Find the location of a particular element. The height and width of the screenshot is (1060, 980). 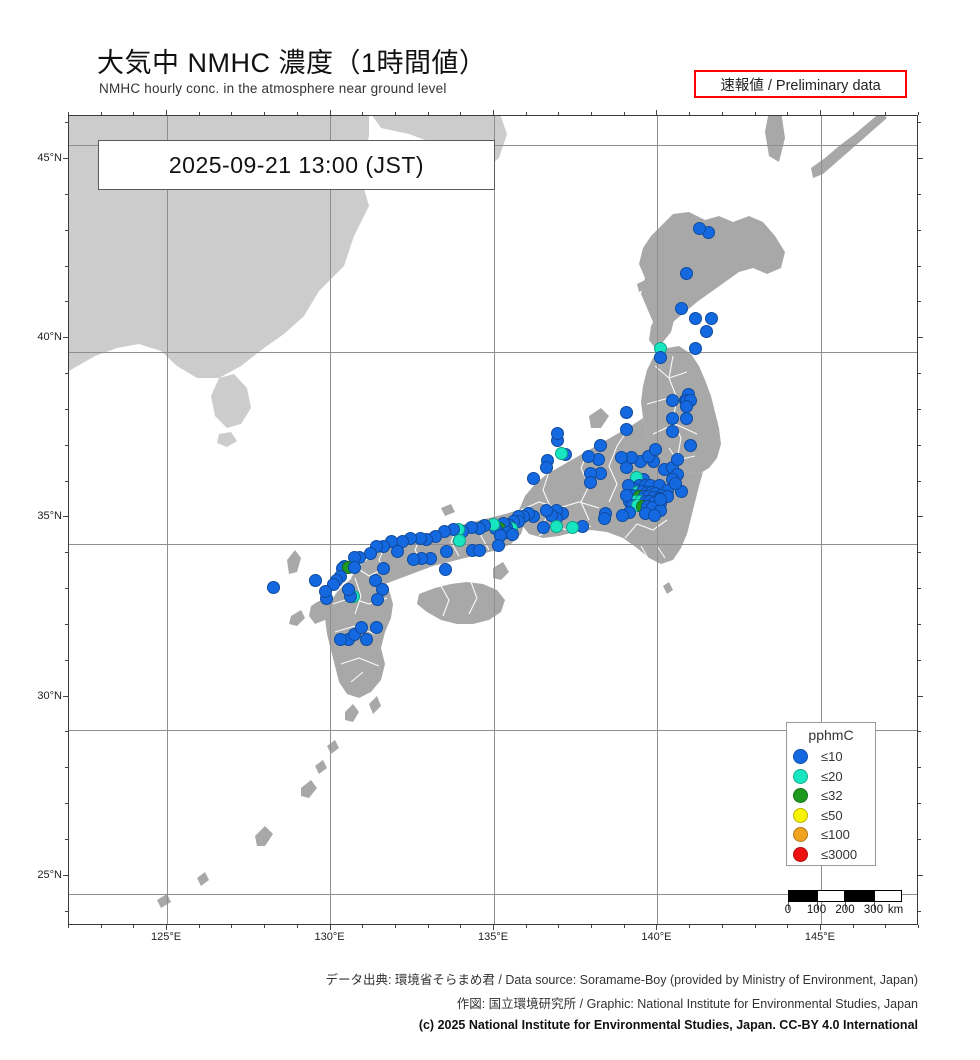

shikoku-island is located at coordinates (461, 603).